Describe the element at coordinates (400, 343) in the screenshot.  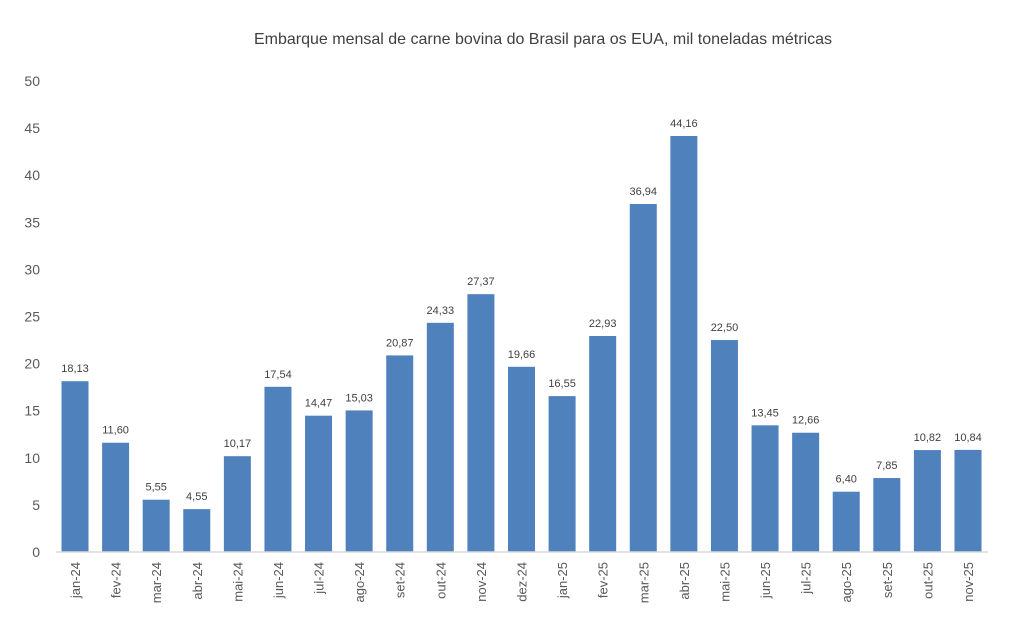
I see `data-label: 20,87` at that location.